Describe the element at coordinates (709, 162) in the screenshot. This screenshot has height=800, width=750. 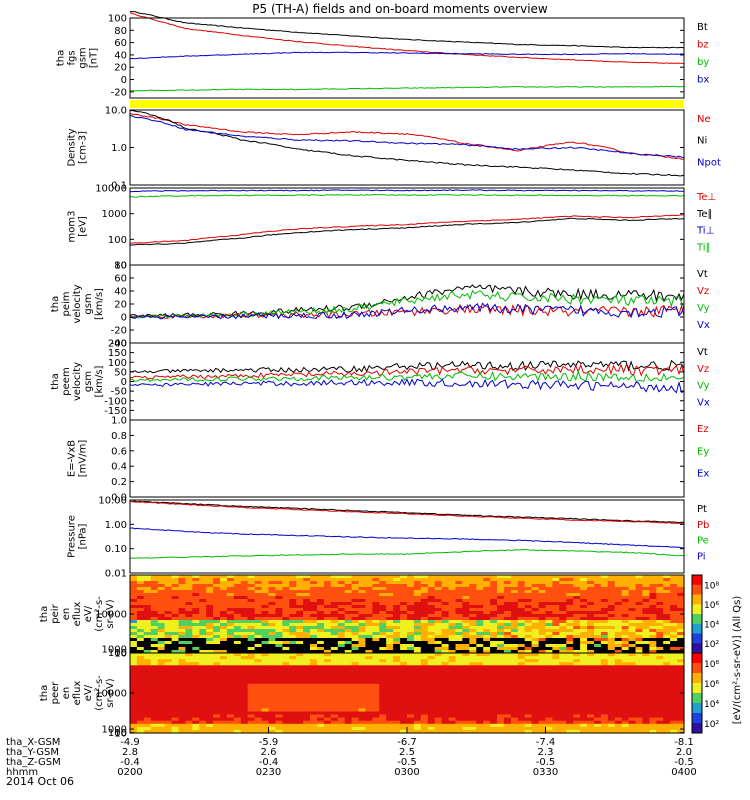
I see `legend-label: Npot` at that location.